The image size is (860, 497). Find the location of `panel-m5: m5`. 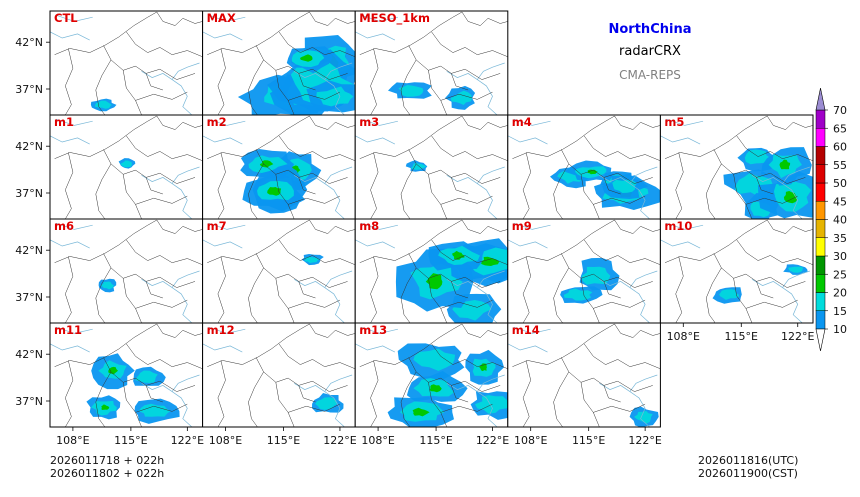

panel-m5: m5 is located at coordinates (736, 167).